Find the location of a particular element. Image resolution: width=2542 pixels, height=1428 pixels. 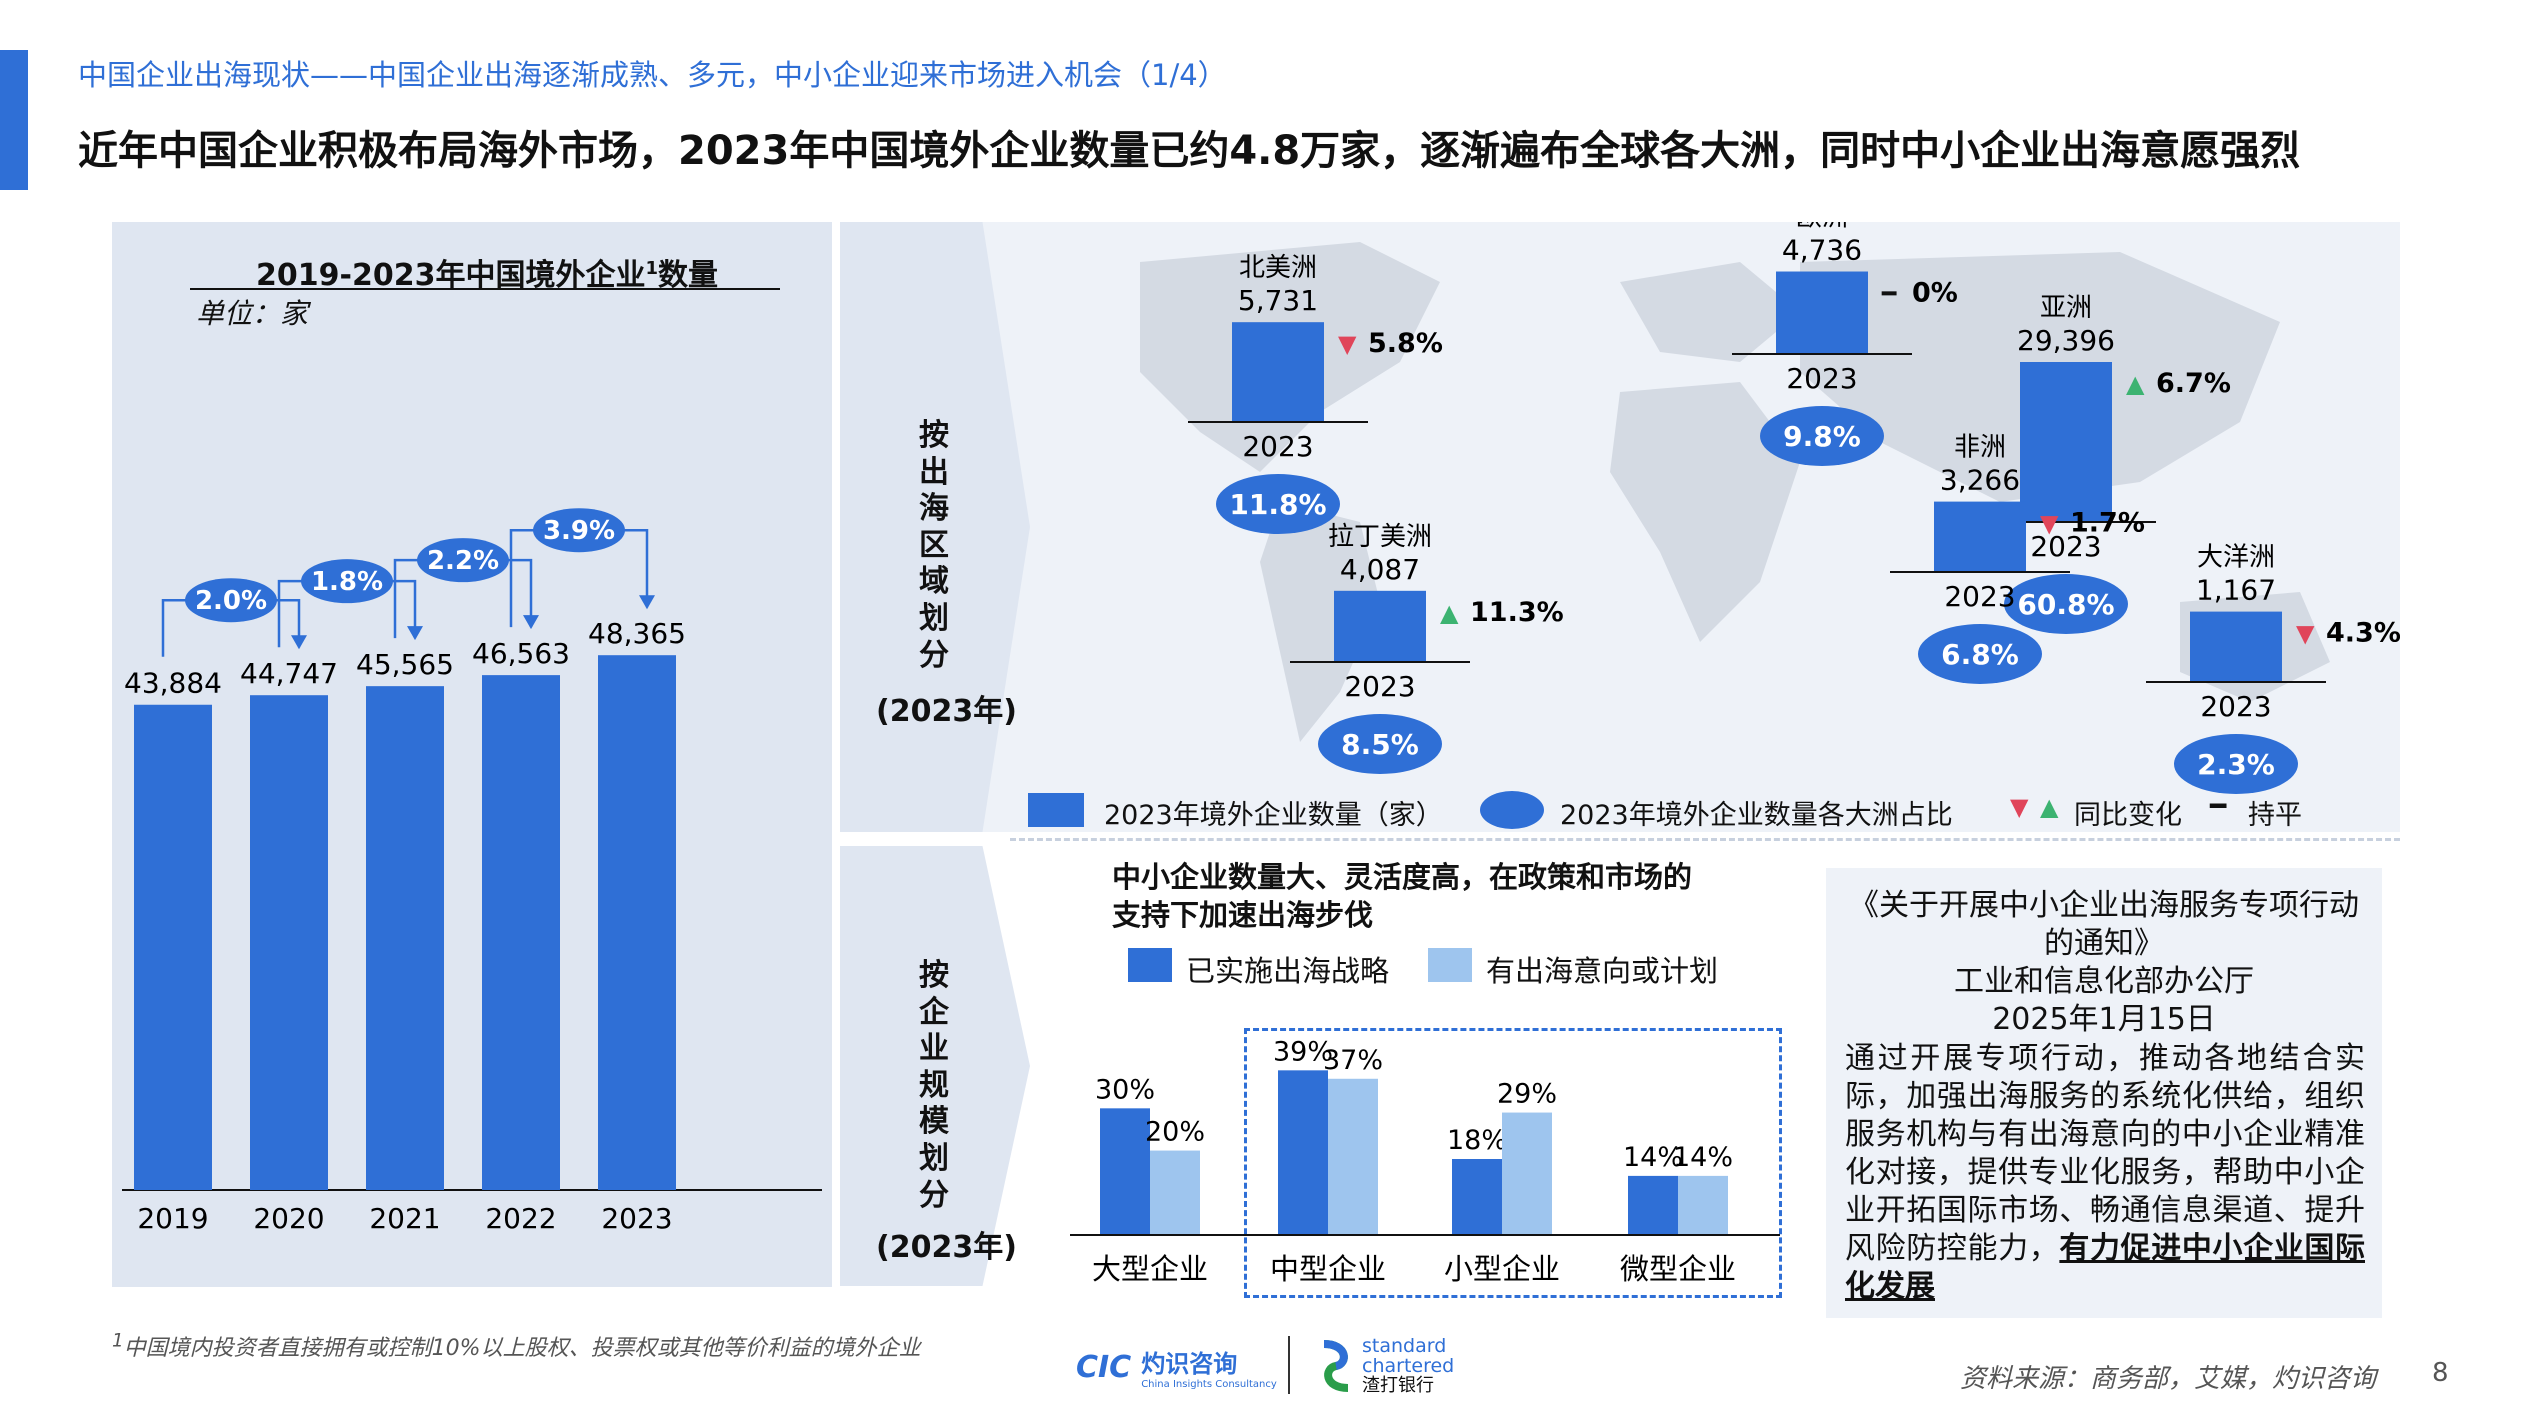

yearly-value-label: 43,884 is located at coordinates (173, 683).